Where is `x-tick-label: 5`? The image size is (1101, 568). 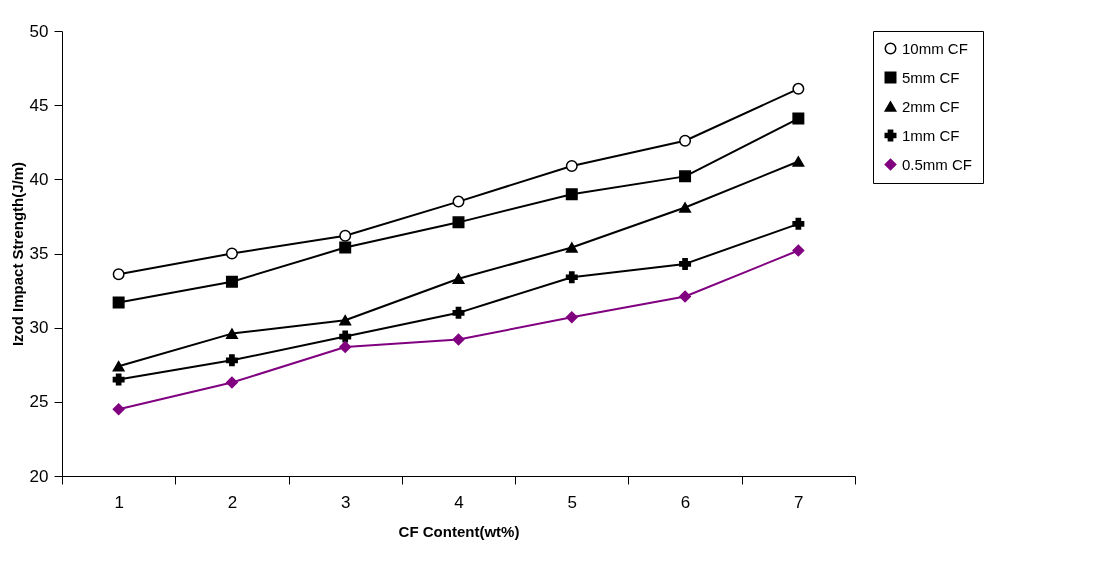 x-tick-label: 5 is located at coordinates (572, 502).